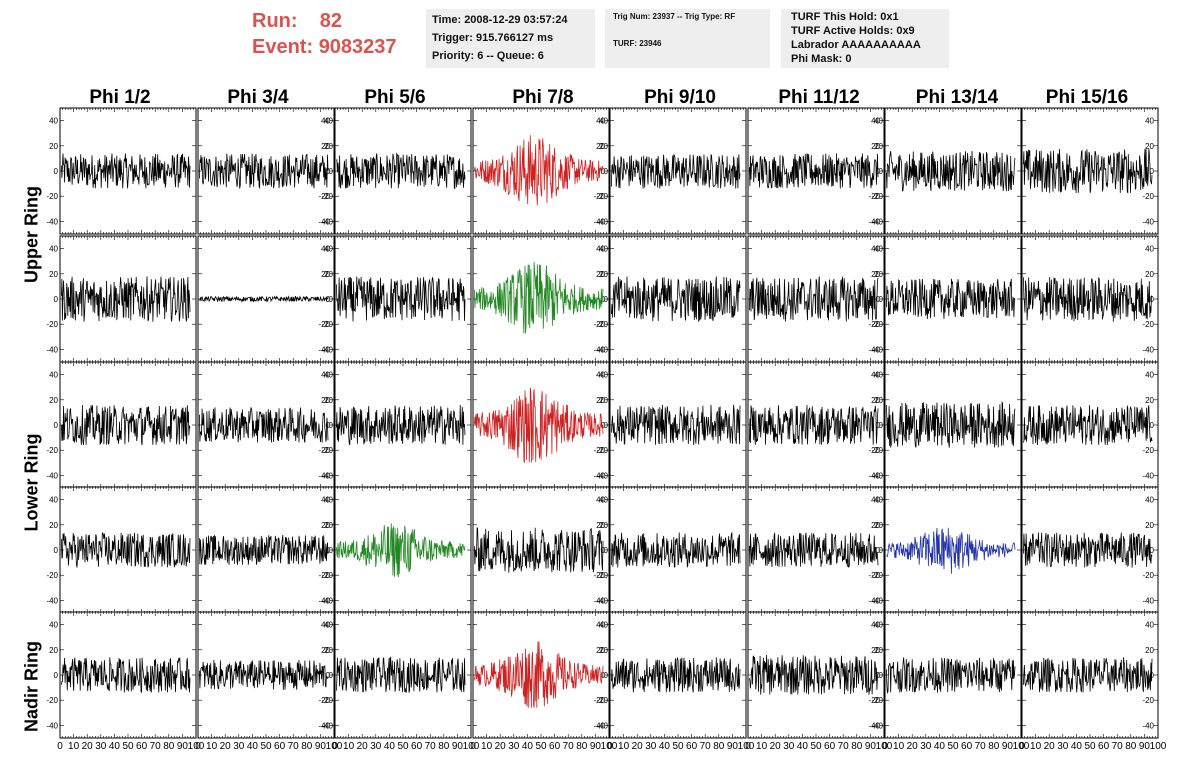 This screenshot has width=1196, height=772. I want to click on panel-r1-c7: 40 20 0 -20 -40, so click(1090, 299).